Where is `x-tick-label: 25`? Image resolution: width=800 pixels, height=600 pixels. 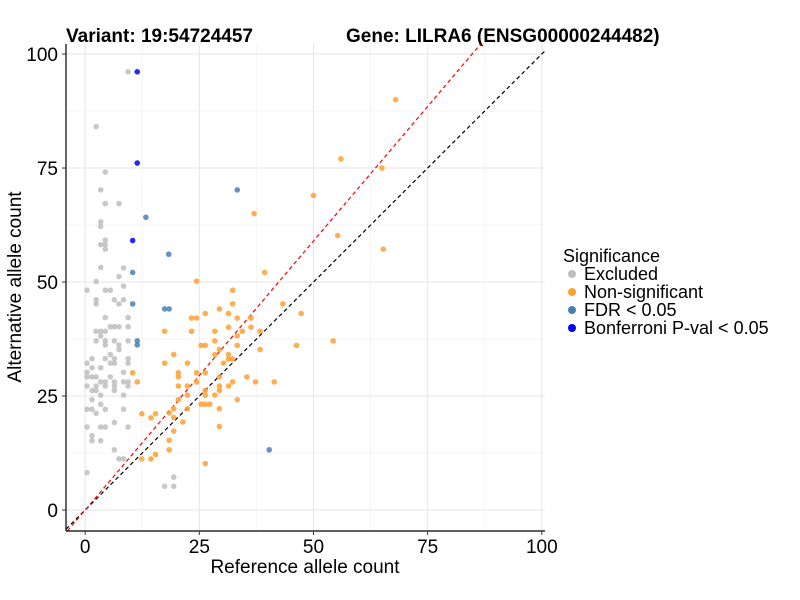
x-tick-label: 25 is located at coordinates (199, 547).